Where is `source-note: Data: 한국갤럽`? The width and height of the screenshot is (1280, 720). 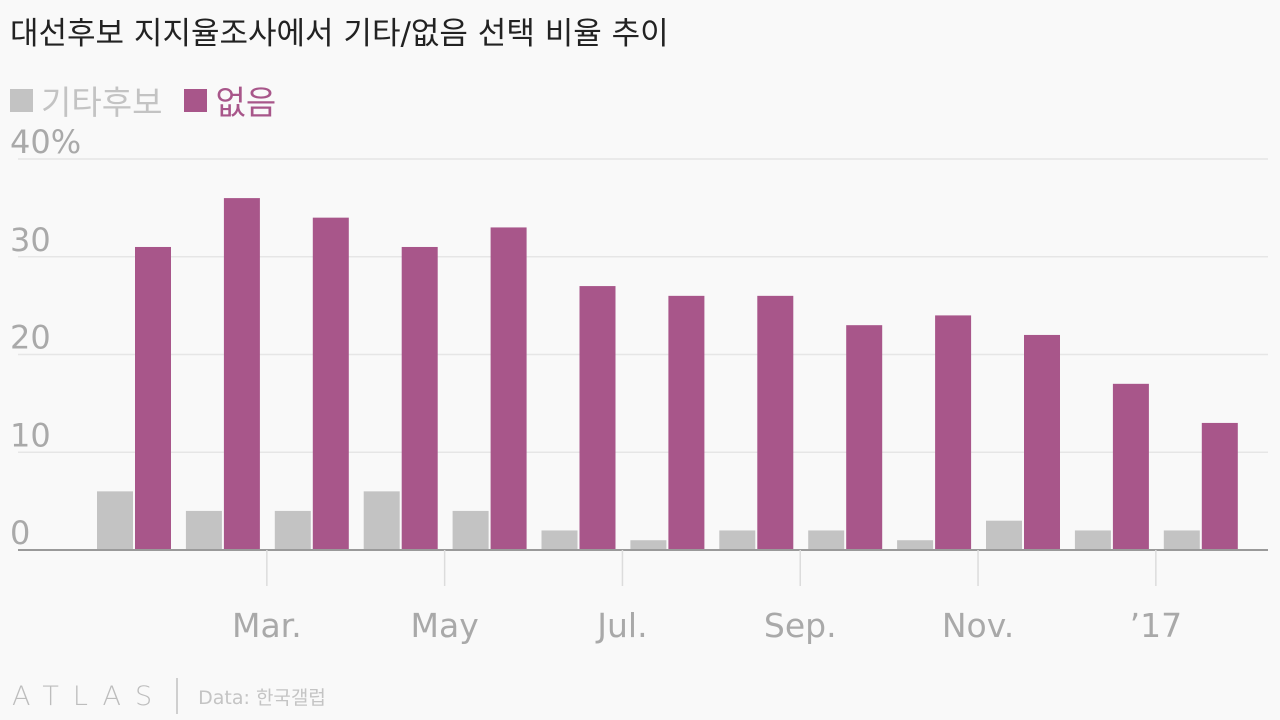 source-note: Data: 한국갤럽 is located at coordinates (262, 697).